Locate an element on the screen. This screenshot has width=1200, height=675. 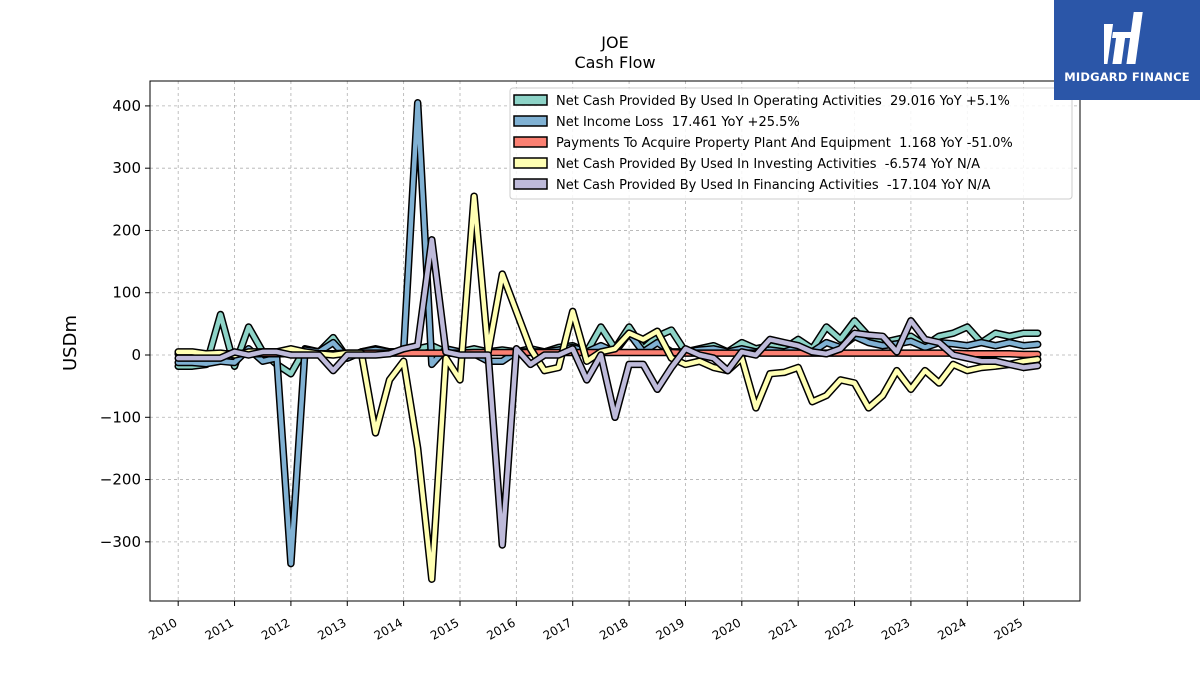
chart-subtitle: Cash Flow is located at coordinates (614, 62).